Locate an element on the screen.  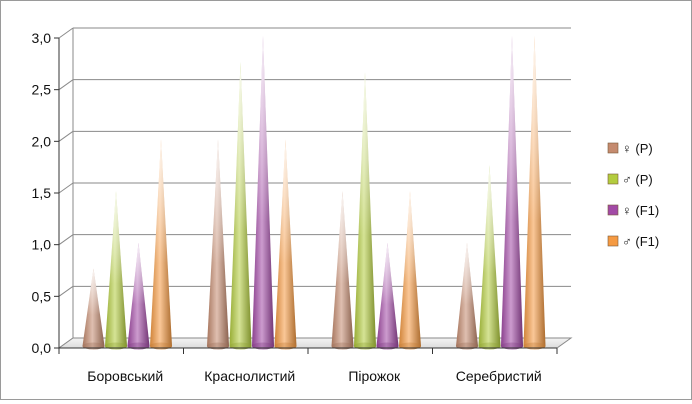
y-tick-label: 3,0 is located at coordinates (42, 38).